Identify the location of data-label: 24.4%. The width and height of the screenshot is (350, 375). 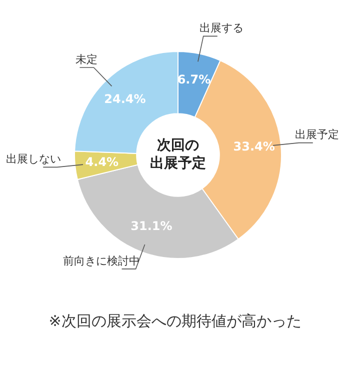
(125, 99).